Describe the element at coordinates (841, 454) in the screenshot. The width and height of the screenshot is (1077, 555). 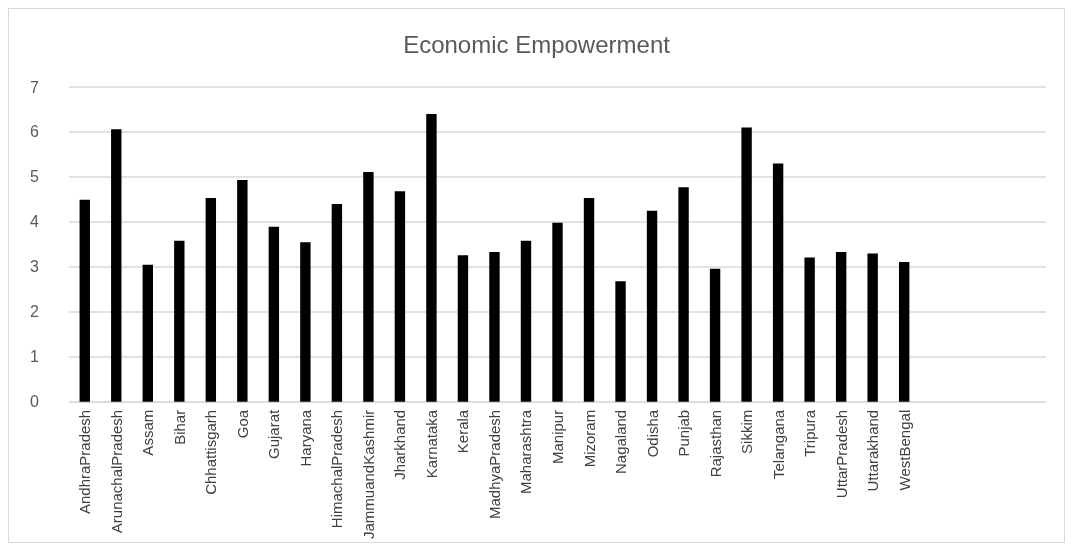
I see `x-tick-label: UttarPradesh` at that location.